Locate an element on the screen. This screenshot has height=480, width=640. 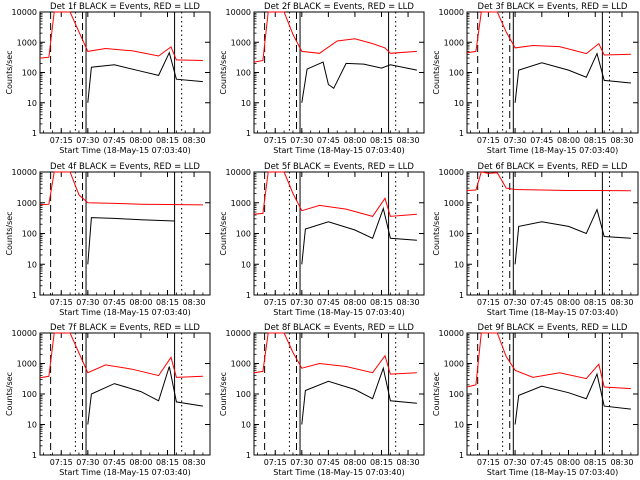
panel-title: Det 4f BLACK = Events, RED = LLD is located at coordinates (125, 167).